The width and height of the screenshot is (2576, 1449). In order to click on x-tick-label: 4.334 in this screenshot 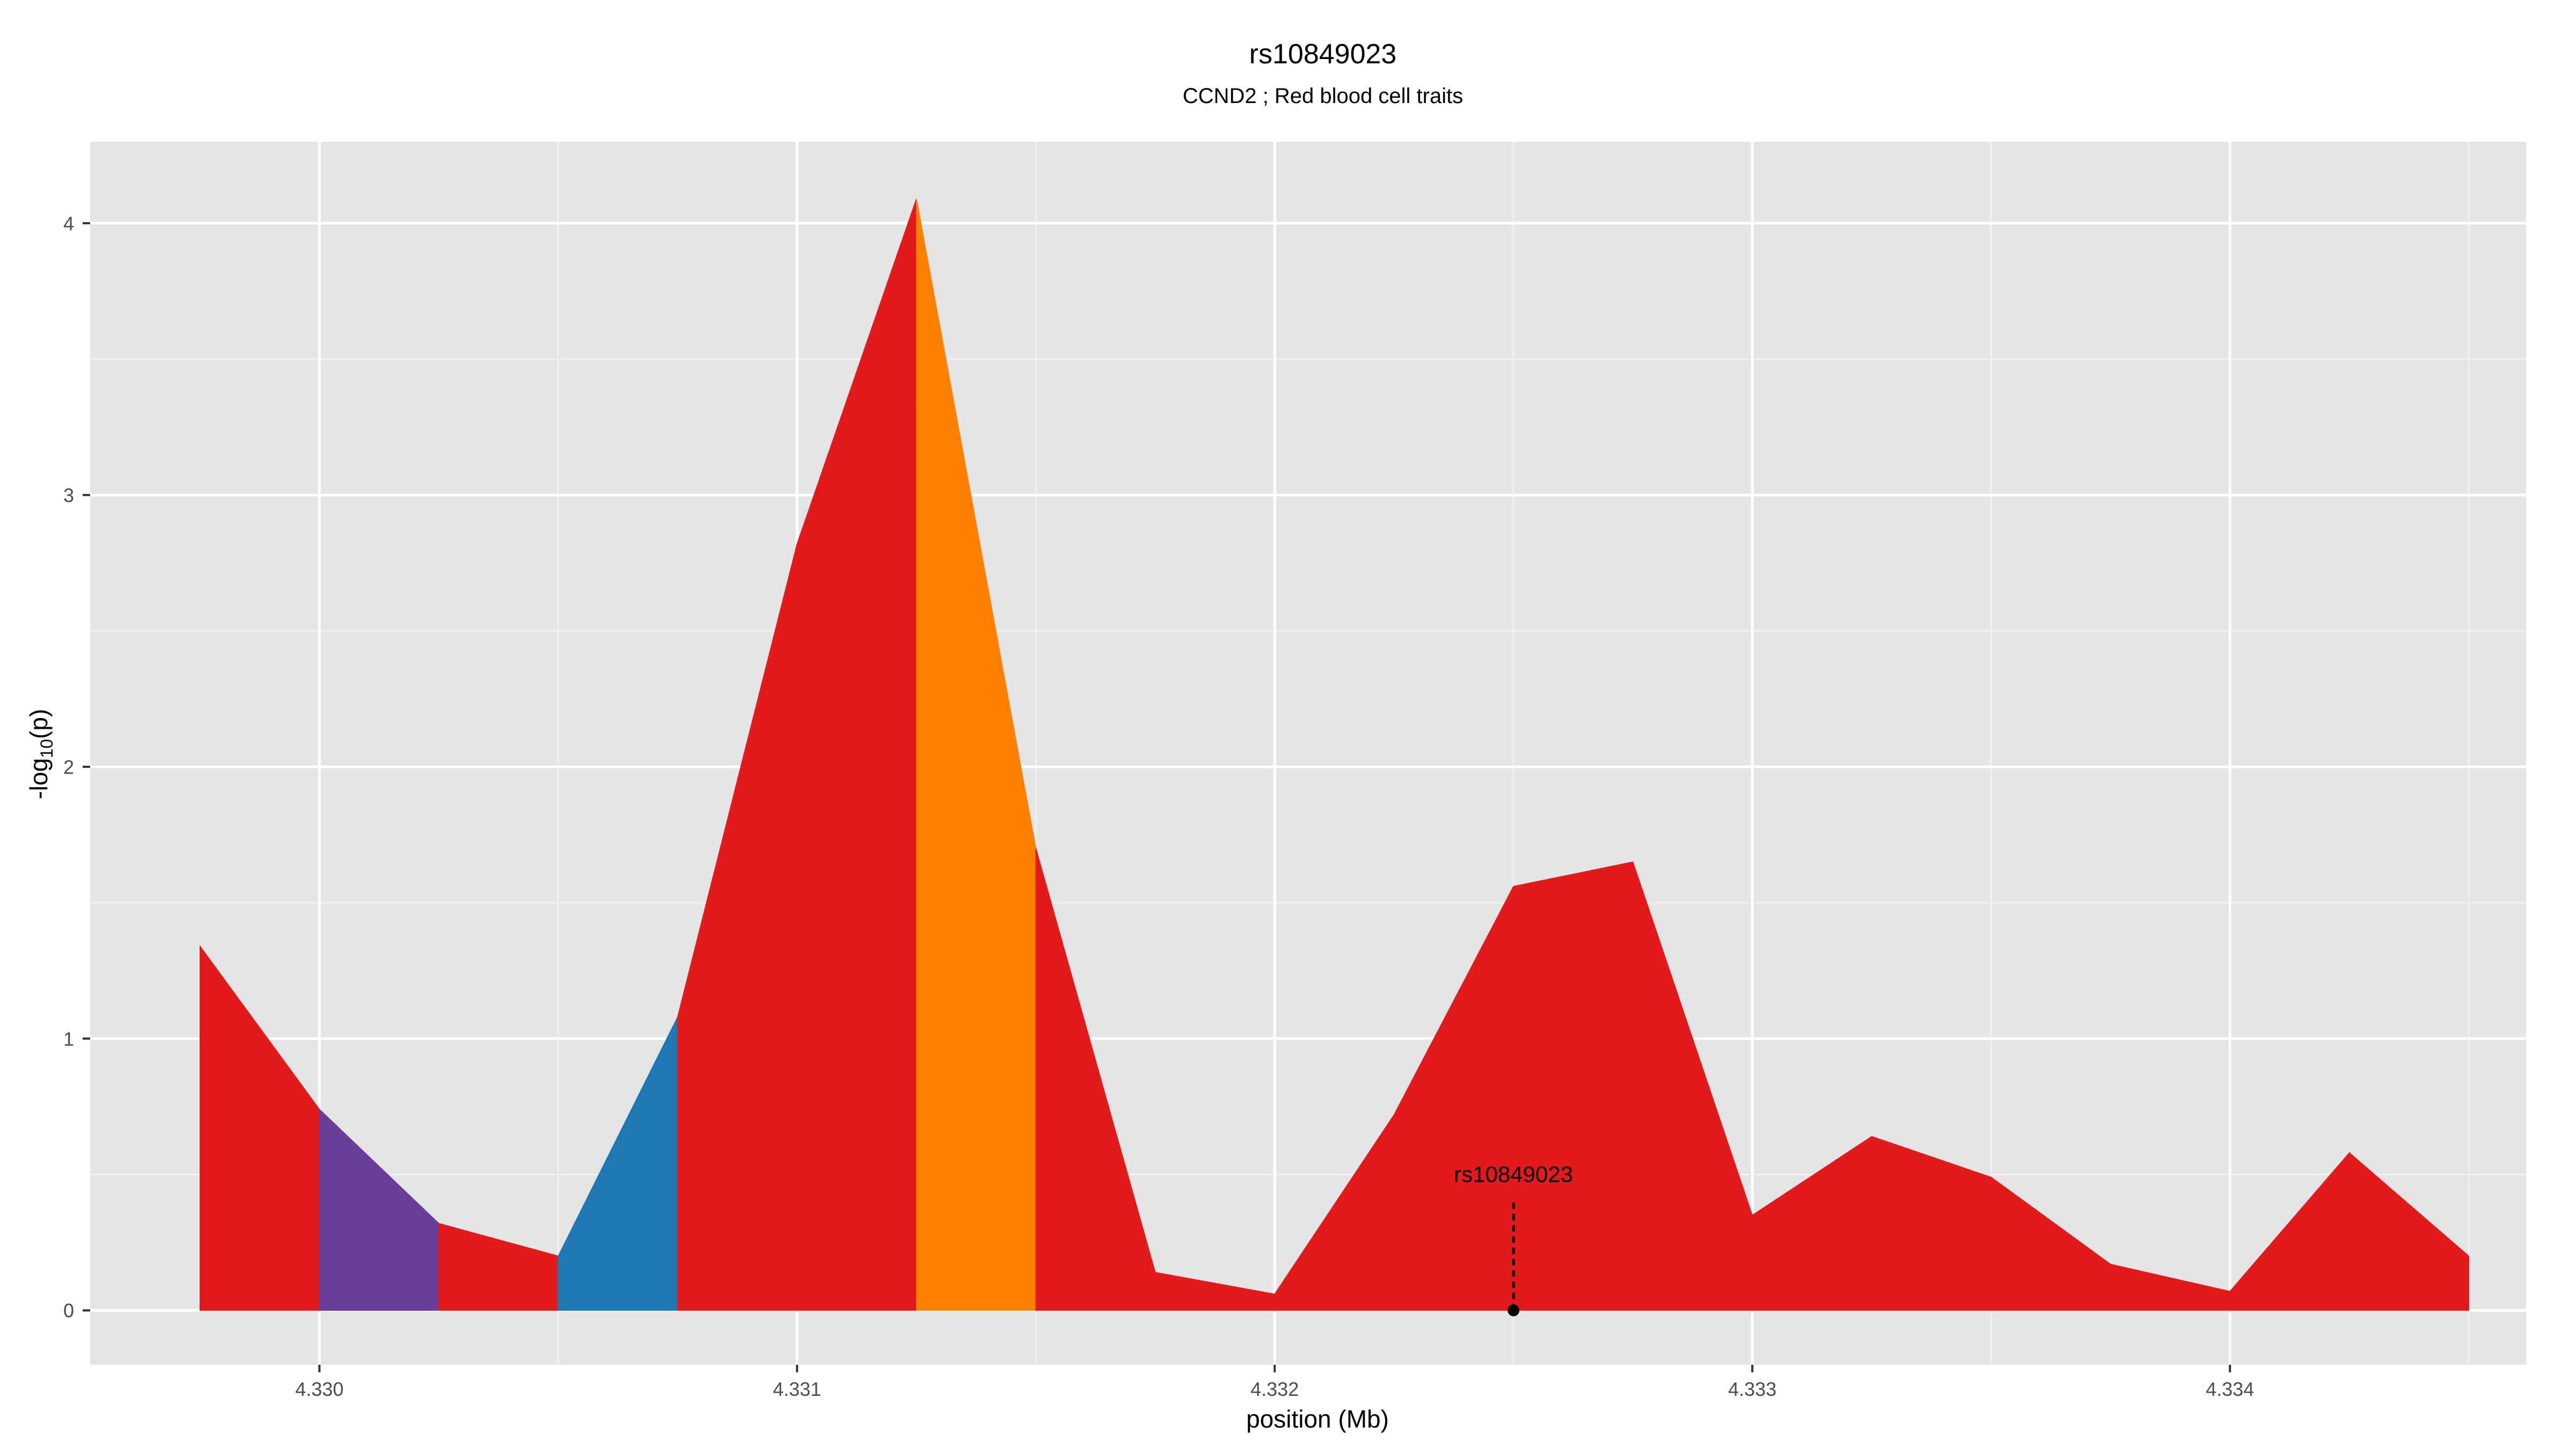, I will do `click(2230, 1389)`.